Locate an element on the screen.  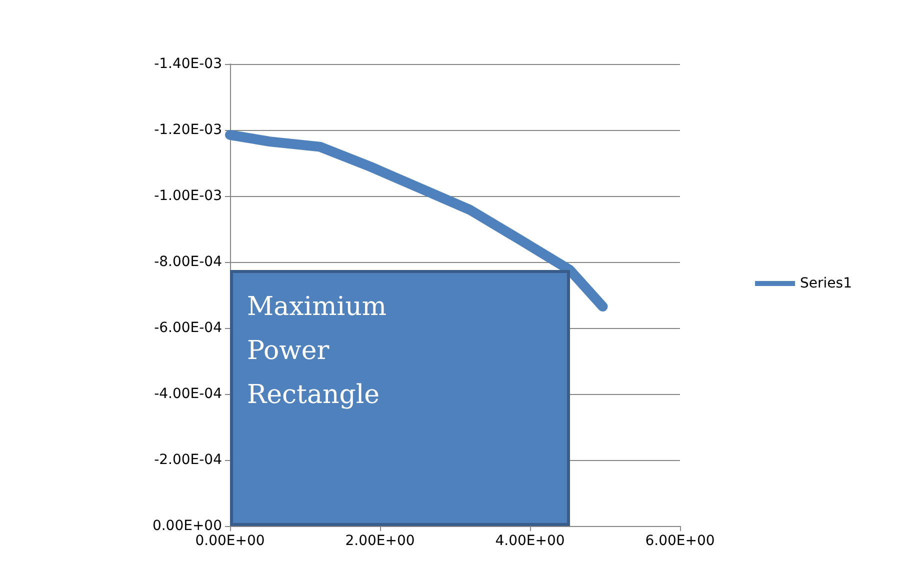
x-tick-label: 0.00E+00 is located at coordinates (230, 541).